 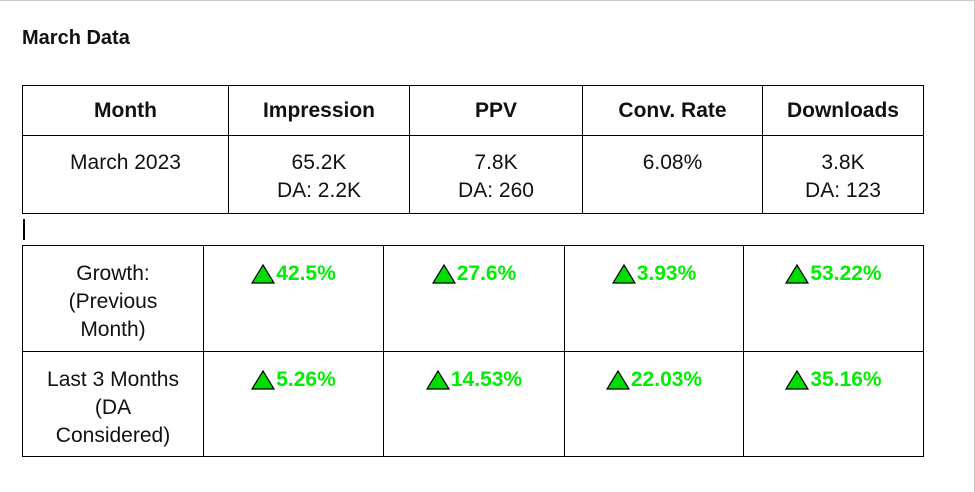 I want to click on label-line: Growth:, so click(x=113, y=273).